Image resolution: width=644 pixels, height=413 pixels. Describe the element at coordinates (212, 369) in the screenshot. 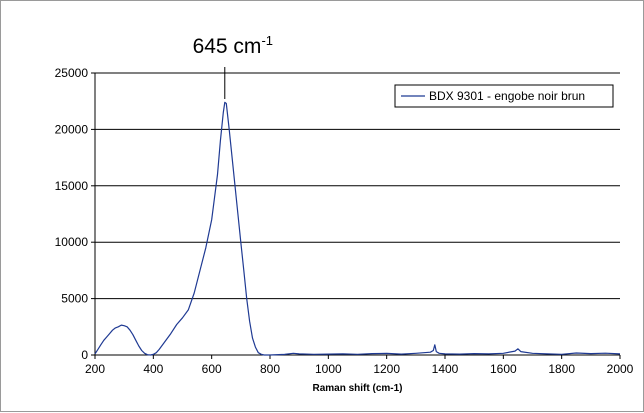

I see `x-tick-label-2: 600` at that location.